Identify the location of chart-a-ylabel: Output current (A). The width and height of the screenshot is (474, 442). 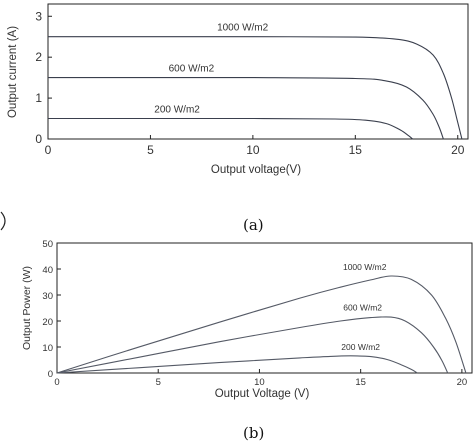
(13, 72).